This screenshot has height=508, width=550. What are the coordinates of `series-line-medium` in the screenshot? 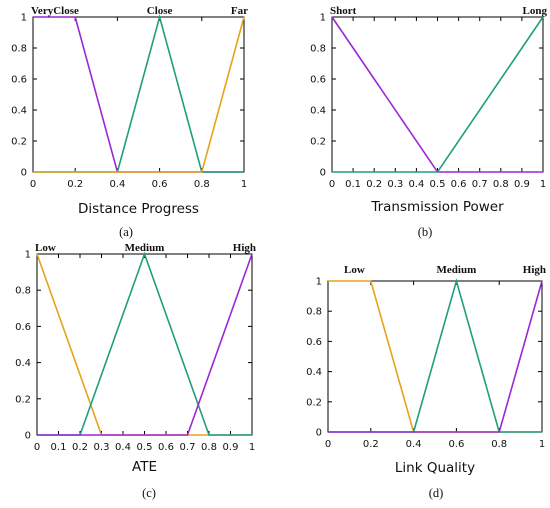 It's located at (435, 355).